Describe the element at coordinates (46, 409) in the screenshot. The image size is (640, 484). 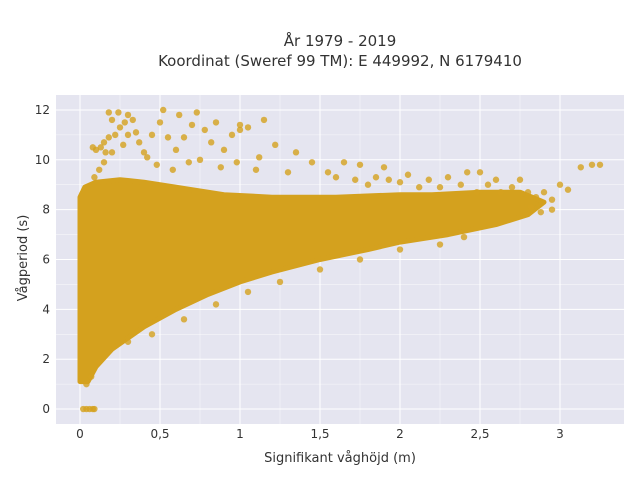
I see `y-tick-label: 0` at that location.